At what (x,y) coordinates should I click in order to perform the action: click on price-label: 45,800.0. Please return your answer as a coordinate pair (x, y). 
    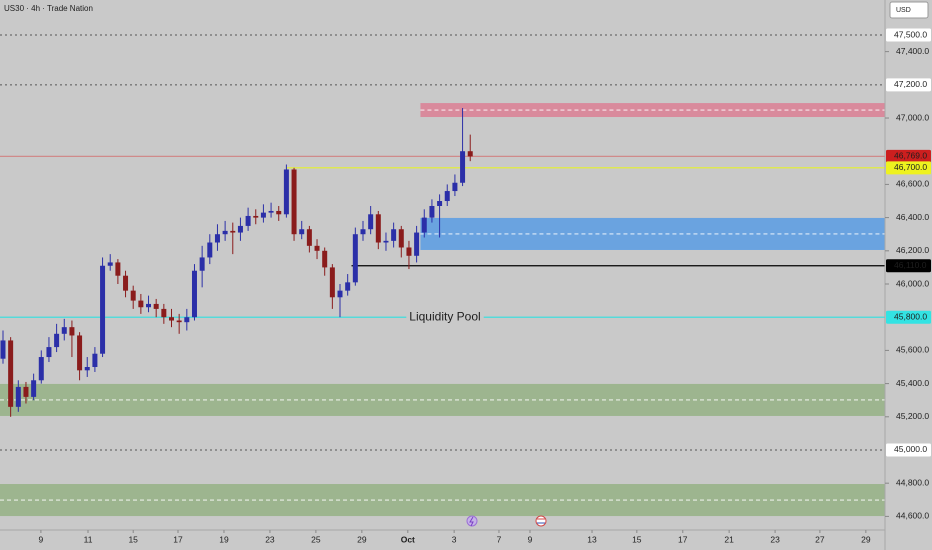
    Looking at the image, I should click on (910, 316).